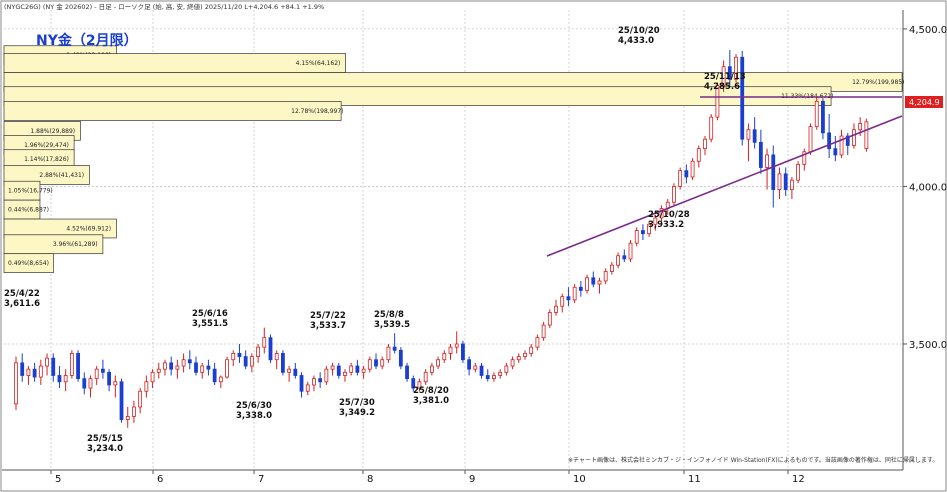 This screenshot has width=947, height=492. What do you see at coordinates (357, 403) in the screenshot?
I see `annotation-date: 25/7/30` at bounding box center [357, 403].